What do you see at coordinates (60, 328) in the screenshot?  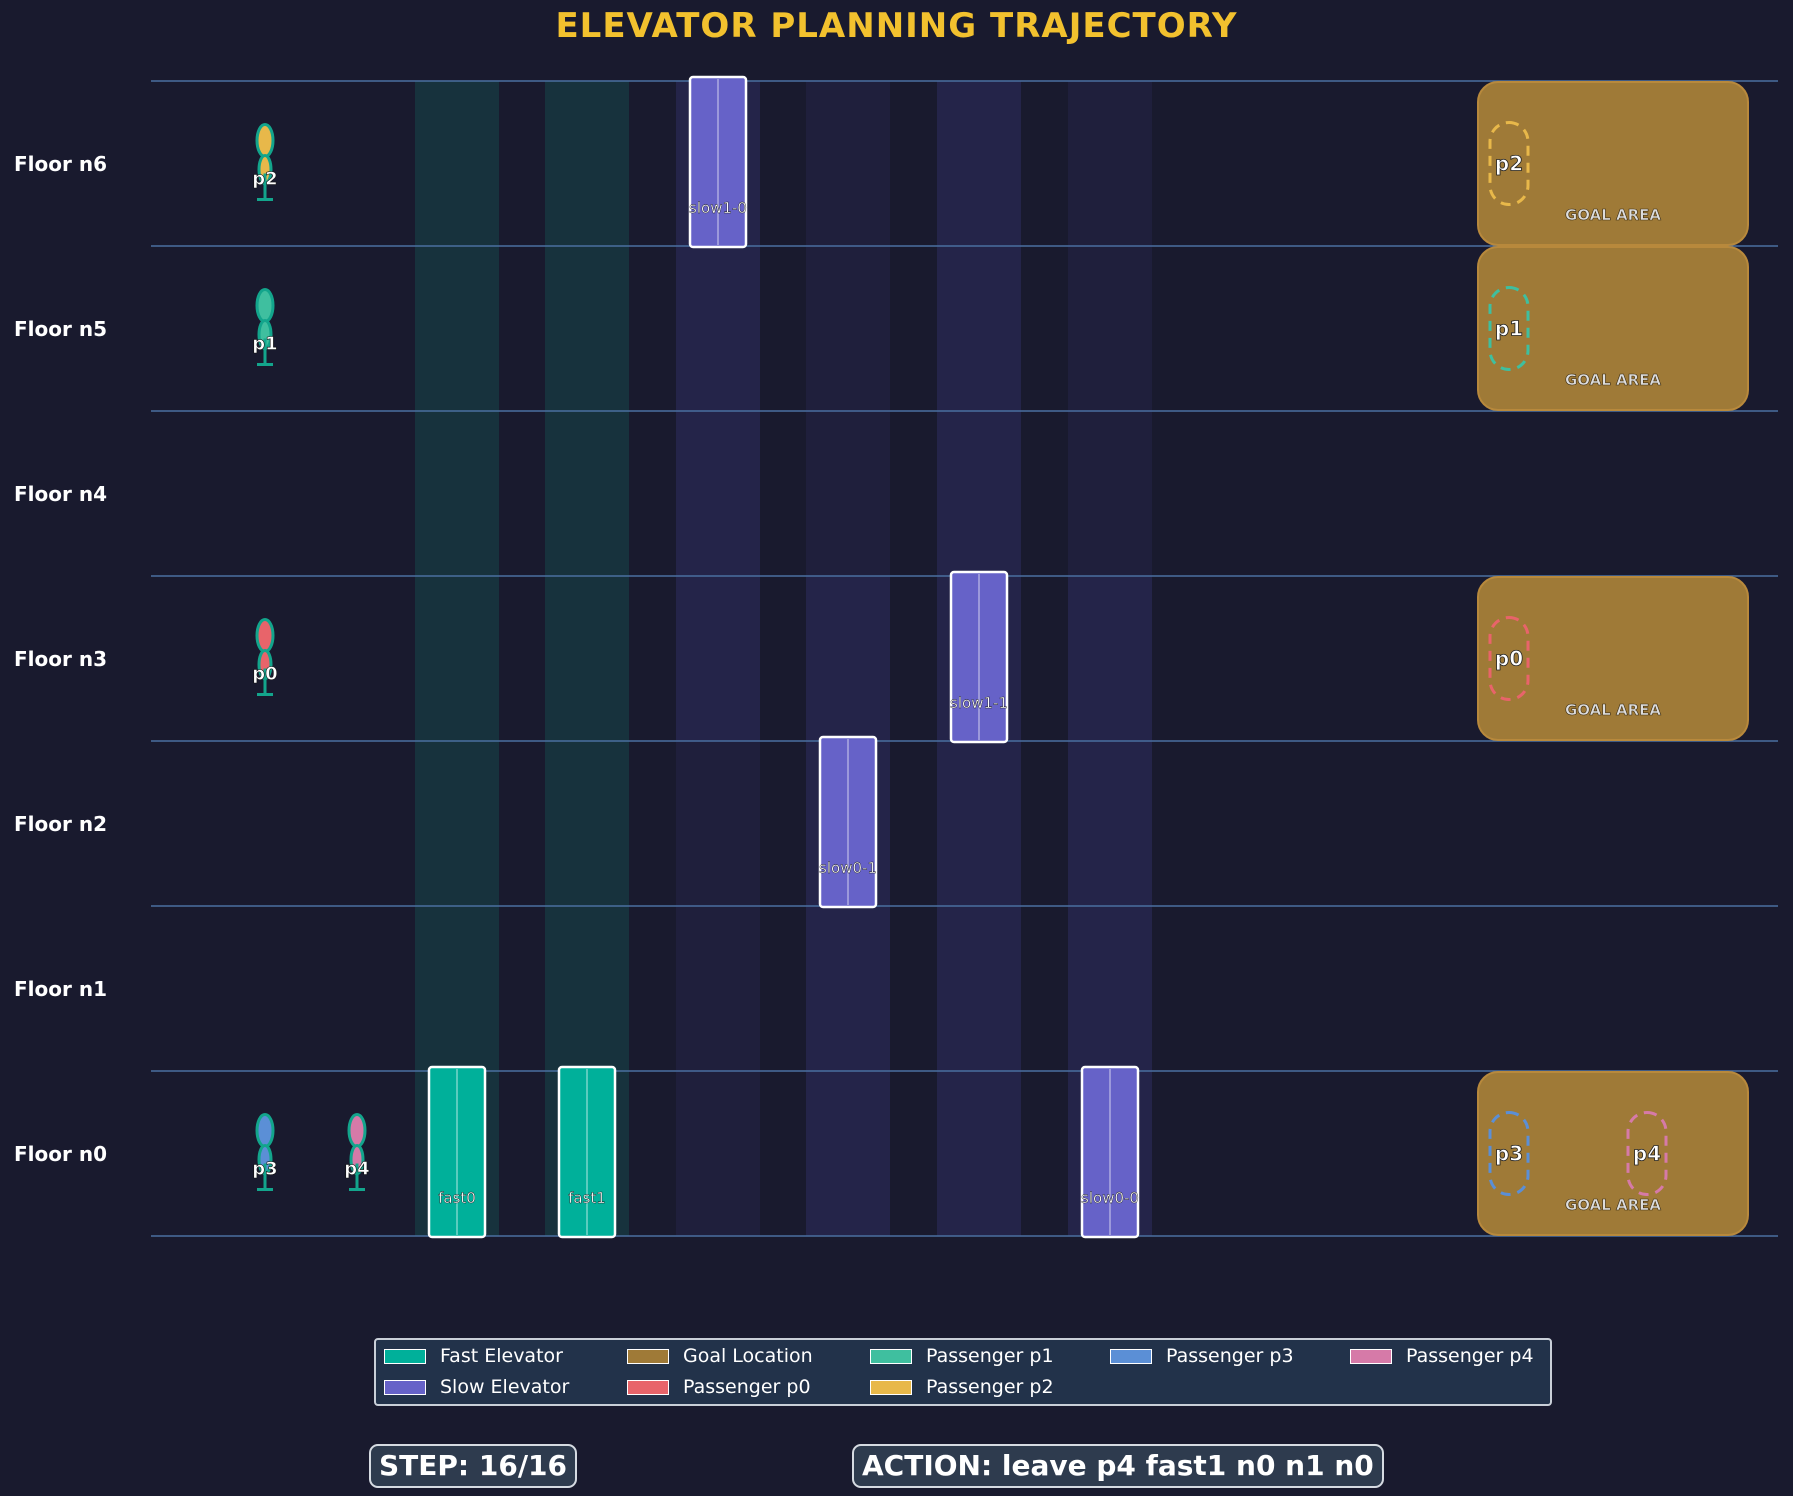 I see `floor-label: Floor n5` at bounding box center [60, 328].